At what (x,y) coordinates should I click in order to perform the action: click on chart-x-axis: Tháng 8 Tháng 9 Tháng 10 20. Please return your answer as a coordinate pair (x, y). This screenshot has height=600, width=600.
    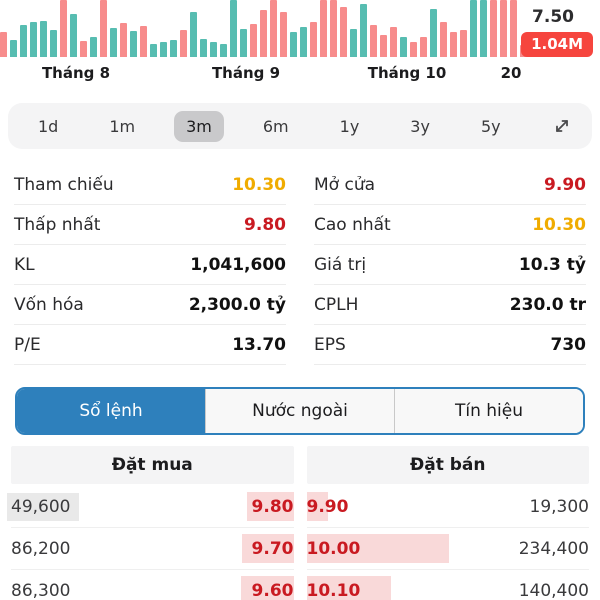
    Looking at the image, I should click on (300, 73).